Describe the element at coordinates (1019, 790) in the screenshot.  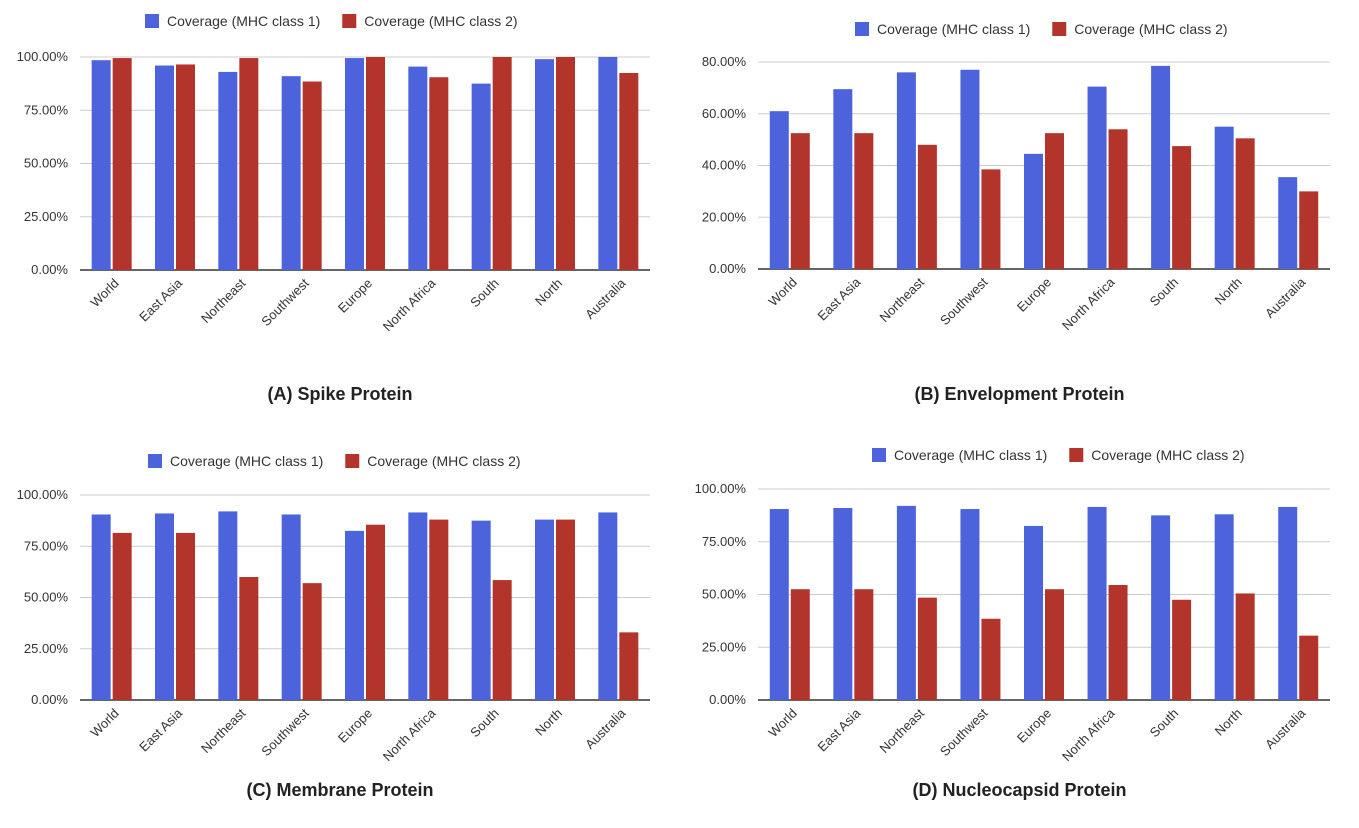
I see `chart-caption: (D) Nucleocapsid Protein` at that location.